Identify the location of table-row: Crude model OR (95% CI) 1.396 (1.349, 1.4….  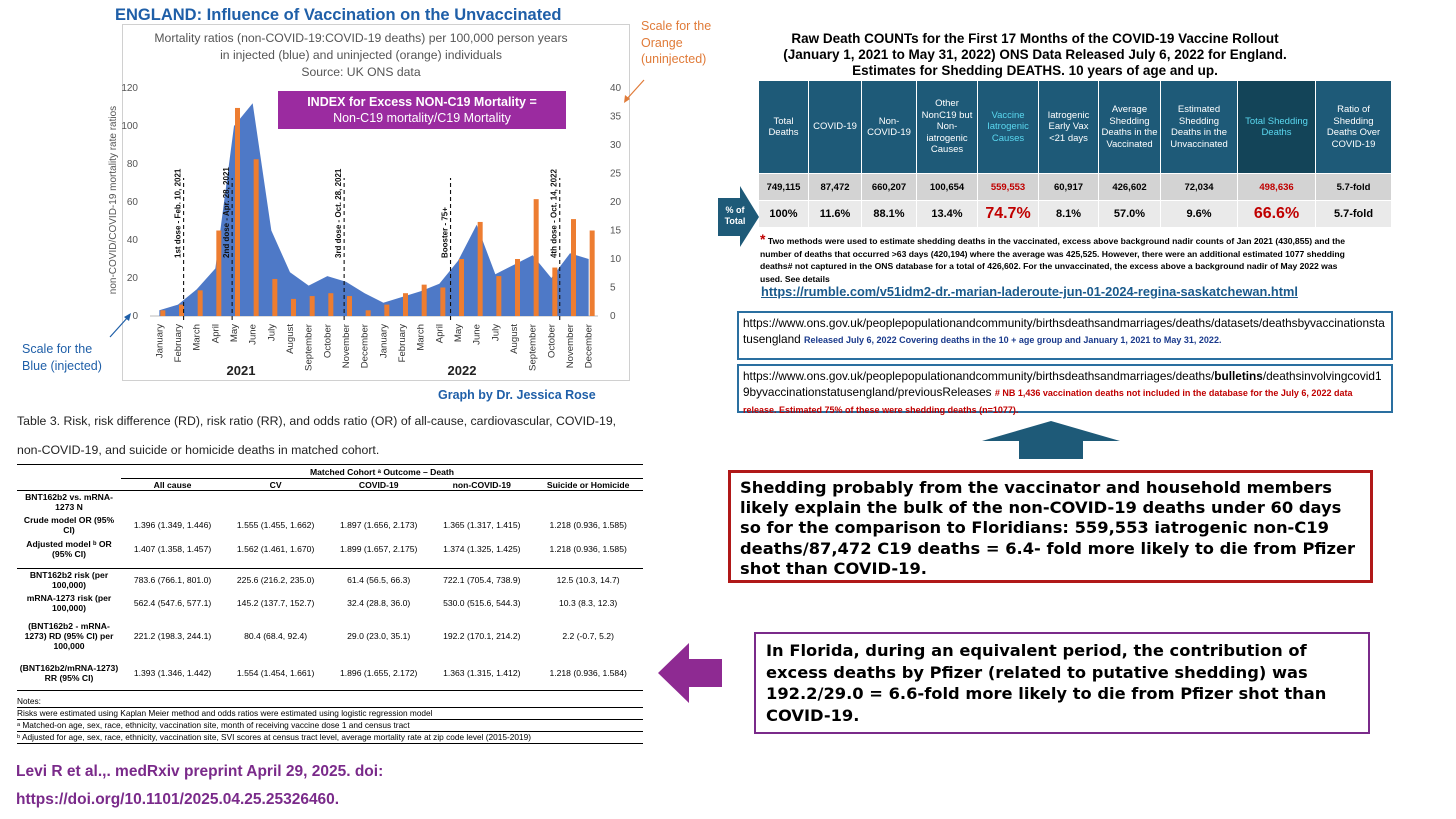
(325, 524).